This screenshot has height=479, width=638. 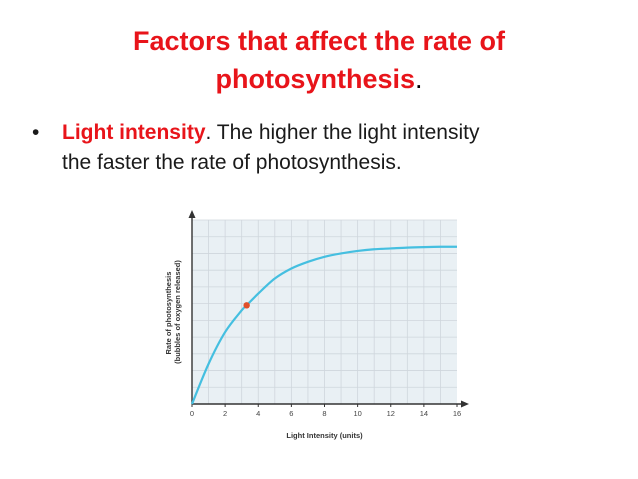 I want to click on x-tick-label: 2, so click(x=225, y=413).